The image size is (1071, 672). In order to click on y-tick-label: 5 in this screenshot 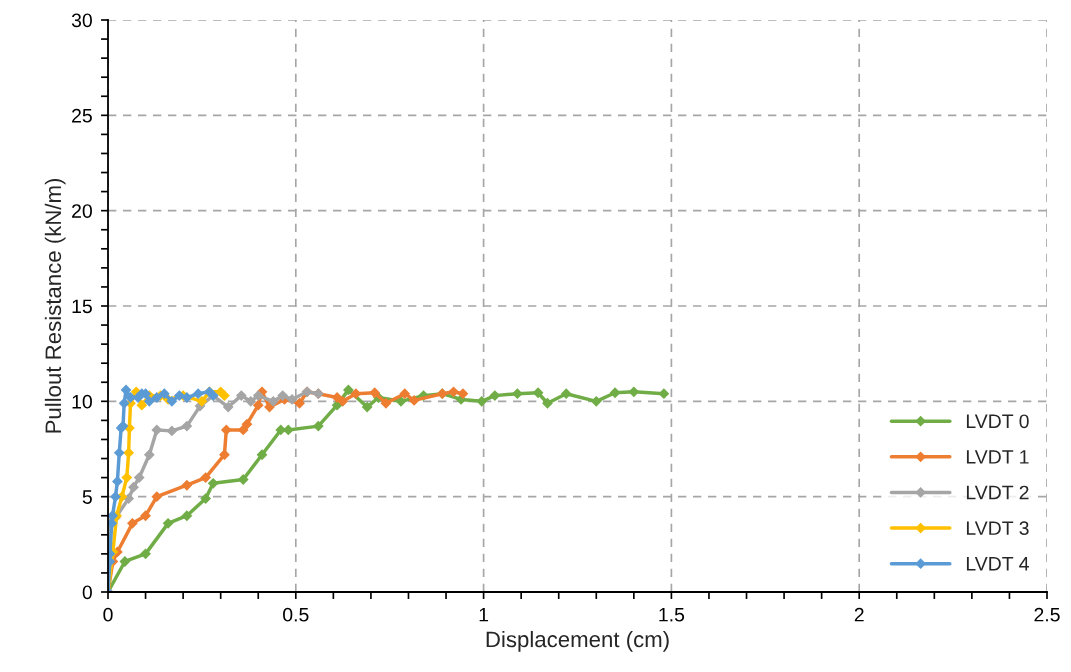, I will do `click(87, 497)`.